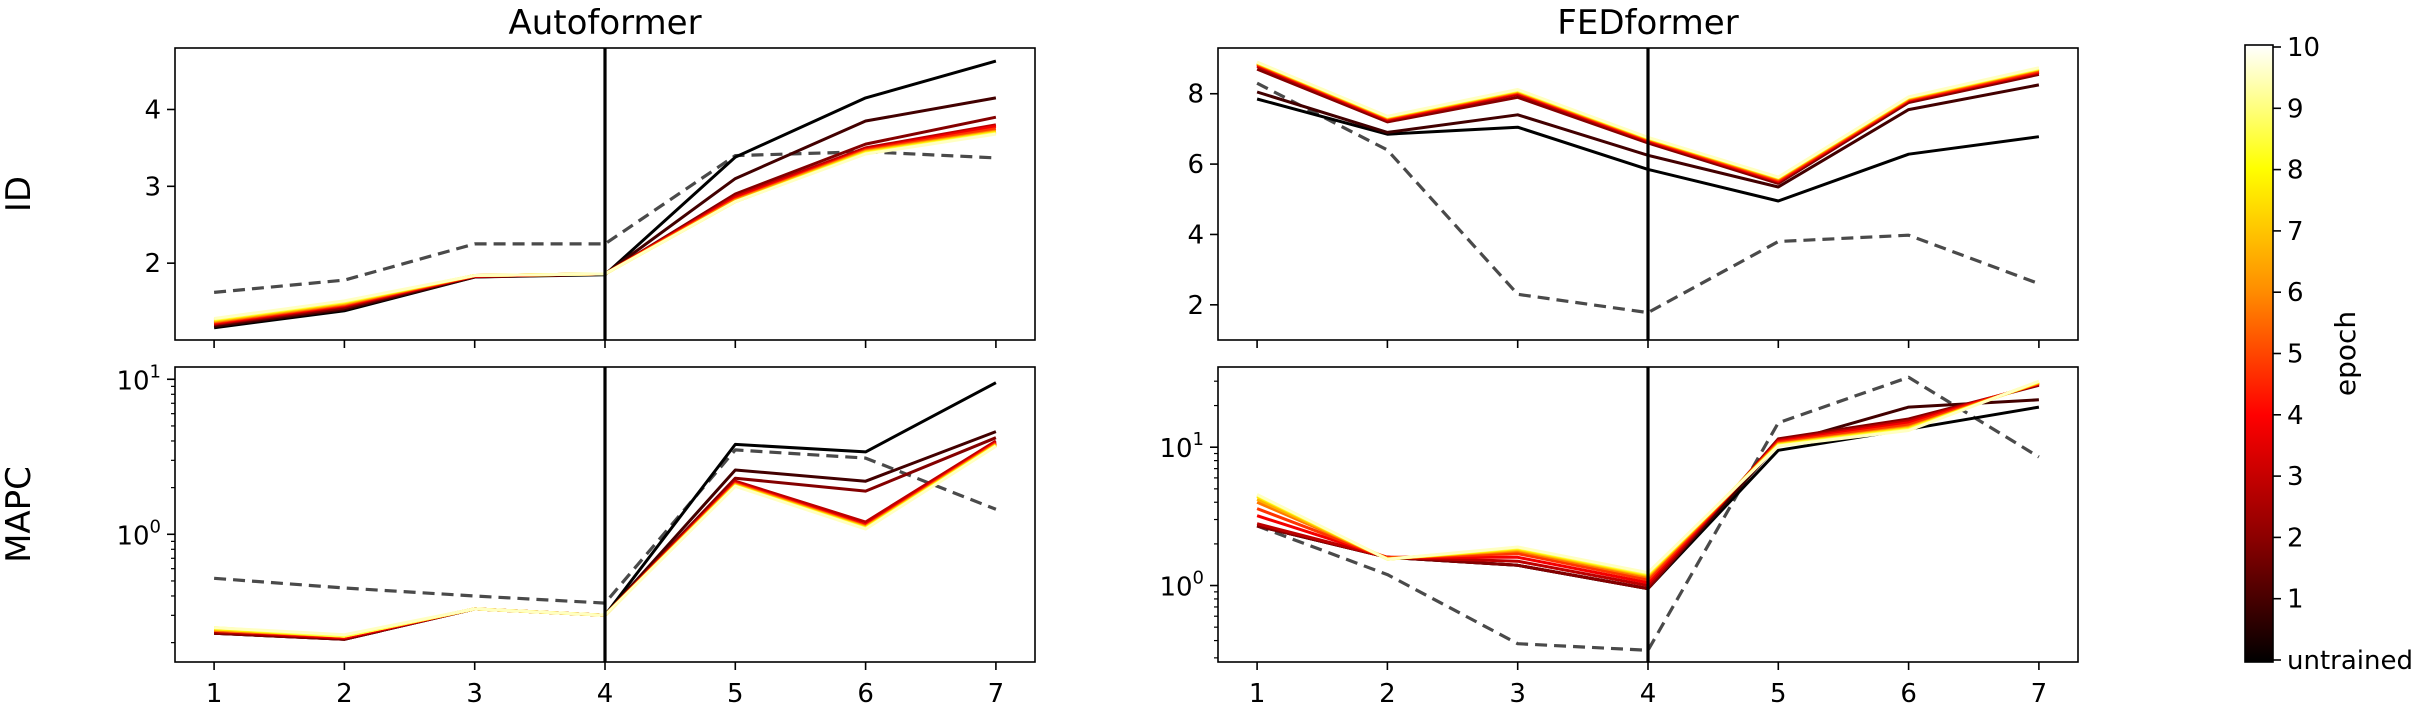 This screenshot has height=712, width=2425. I want to click on colorbar-tick-label: 7, so click(2295, 232).